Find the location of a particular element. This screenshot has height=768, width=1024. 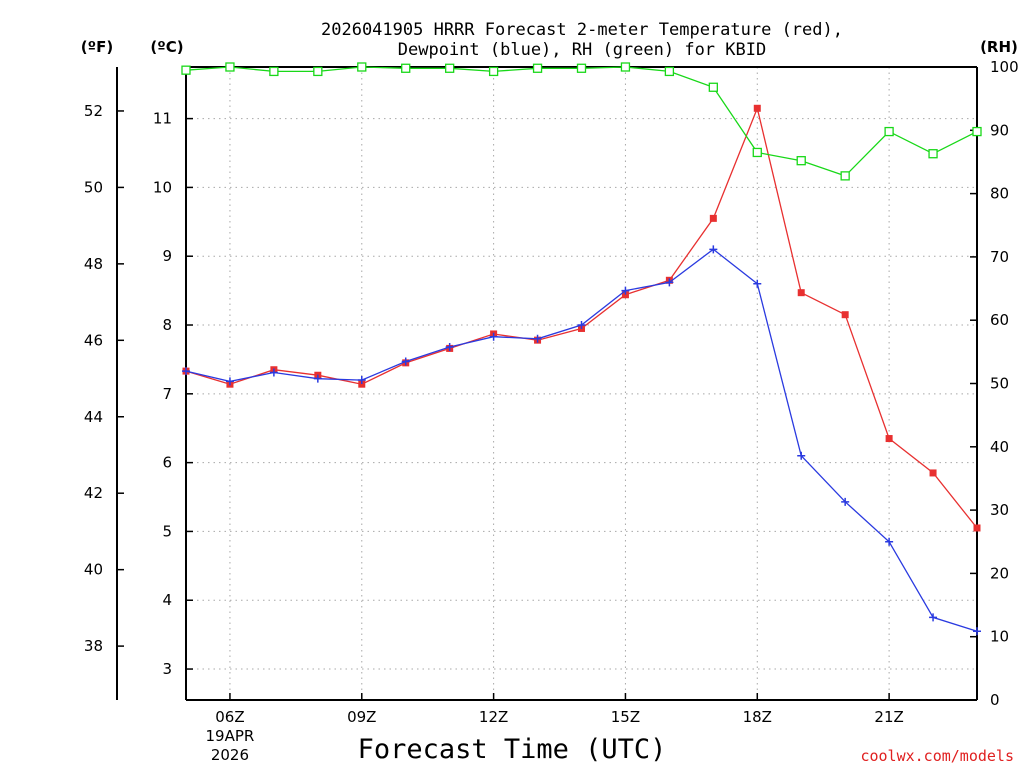

fahrenheit-tick-label: 48 is located at coordinates (93, 264).